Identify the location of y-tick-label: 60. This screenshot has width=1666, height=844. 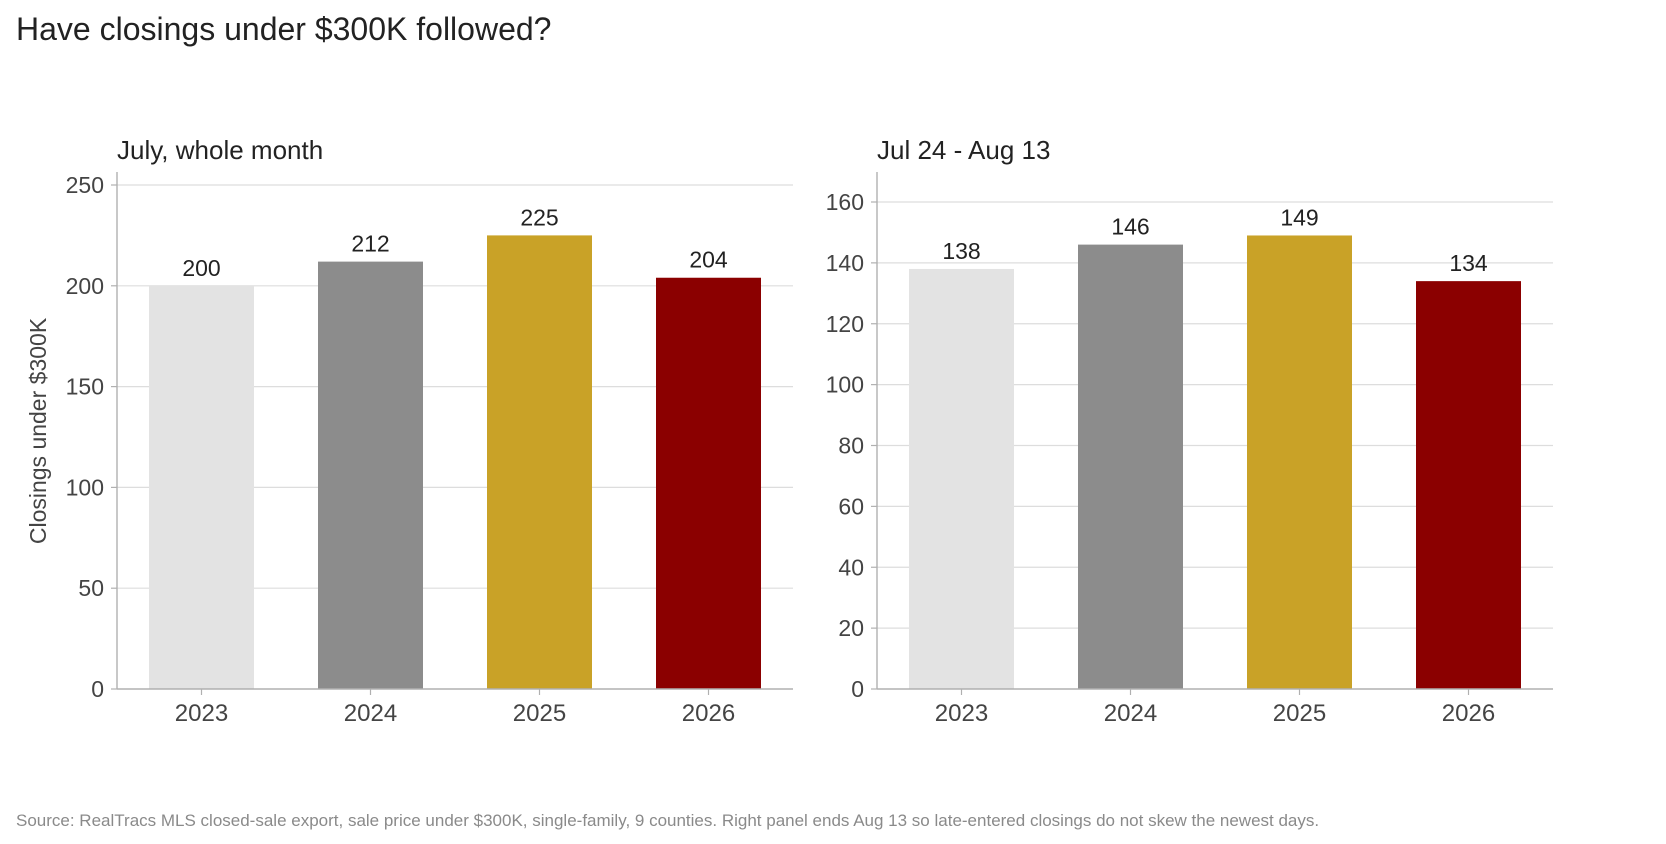
(851, 506).